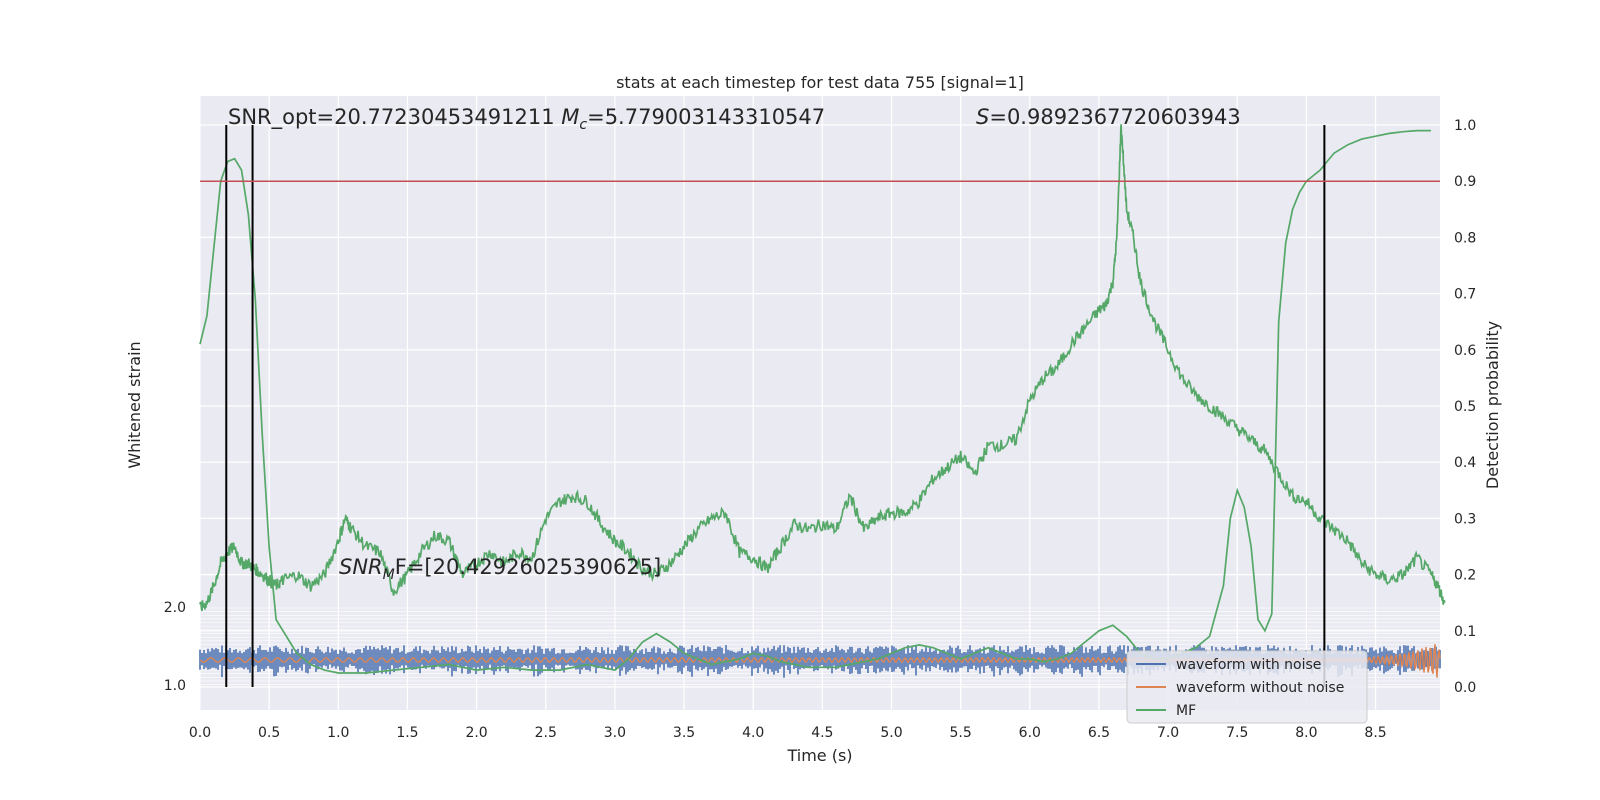 The height and width of the screenshot is (800, 1600). I want to click on y-right-tick-label: 0.6, so click(1465, 351).